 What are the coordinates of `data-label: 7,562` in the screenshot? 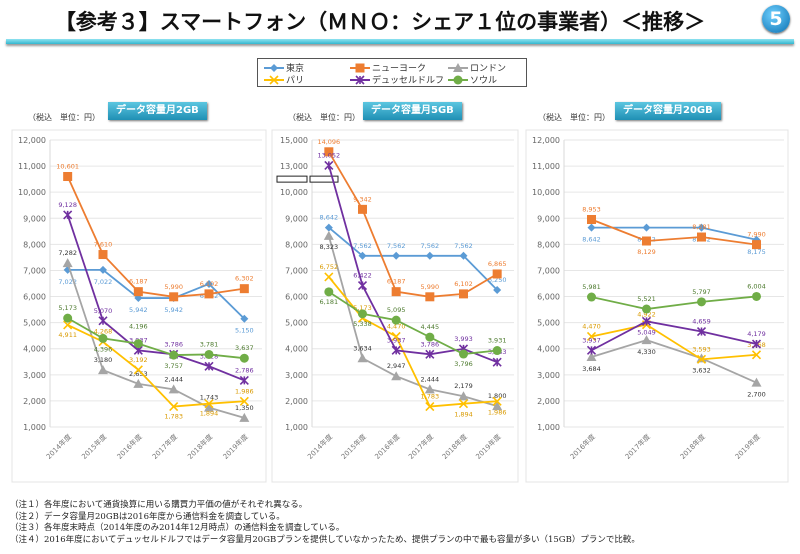 It's located at (430, 246).